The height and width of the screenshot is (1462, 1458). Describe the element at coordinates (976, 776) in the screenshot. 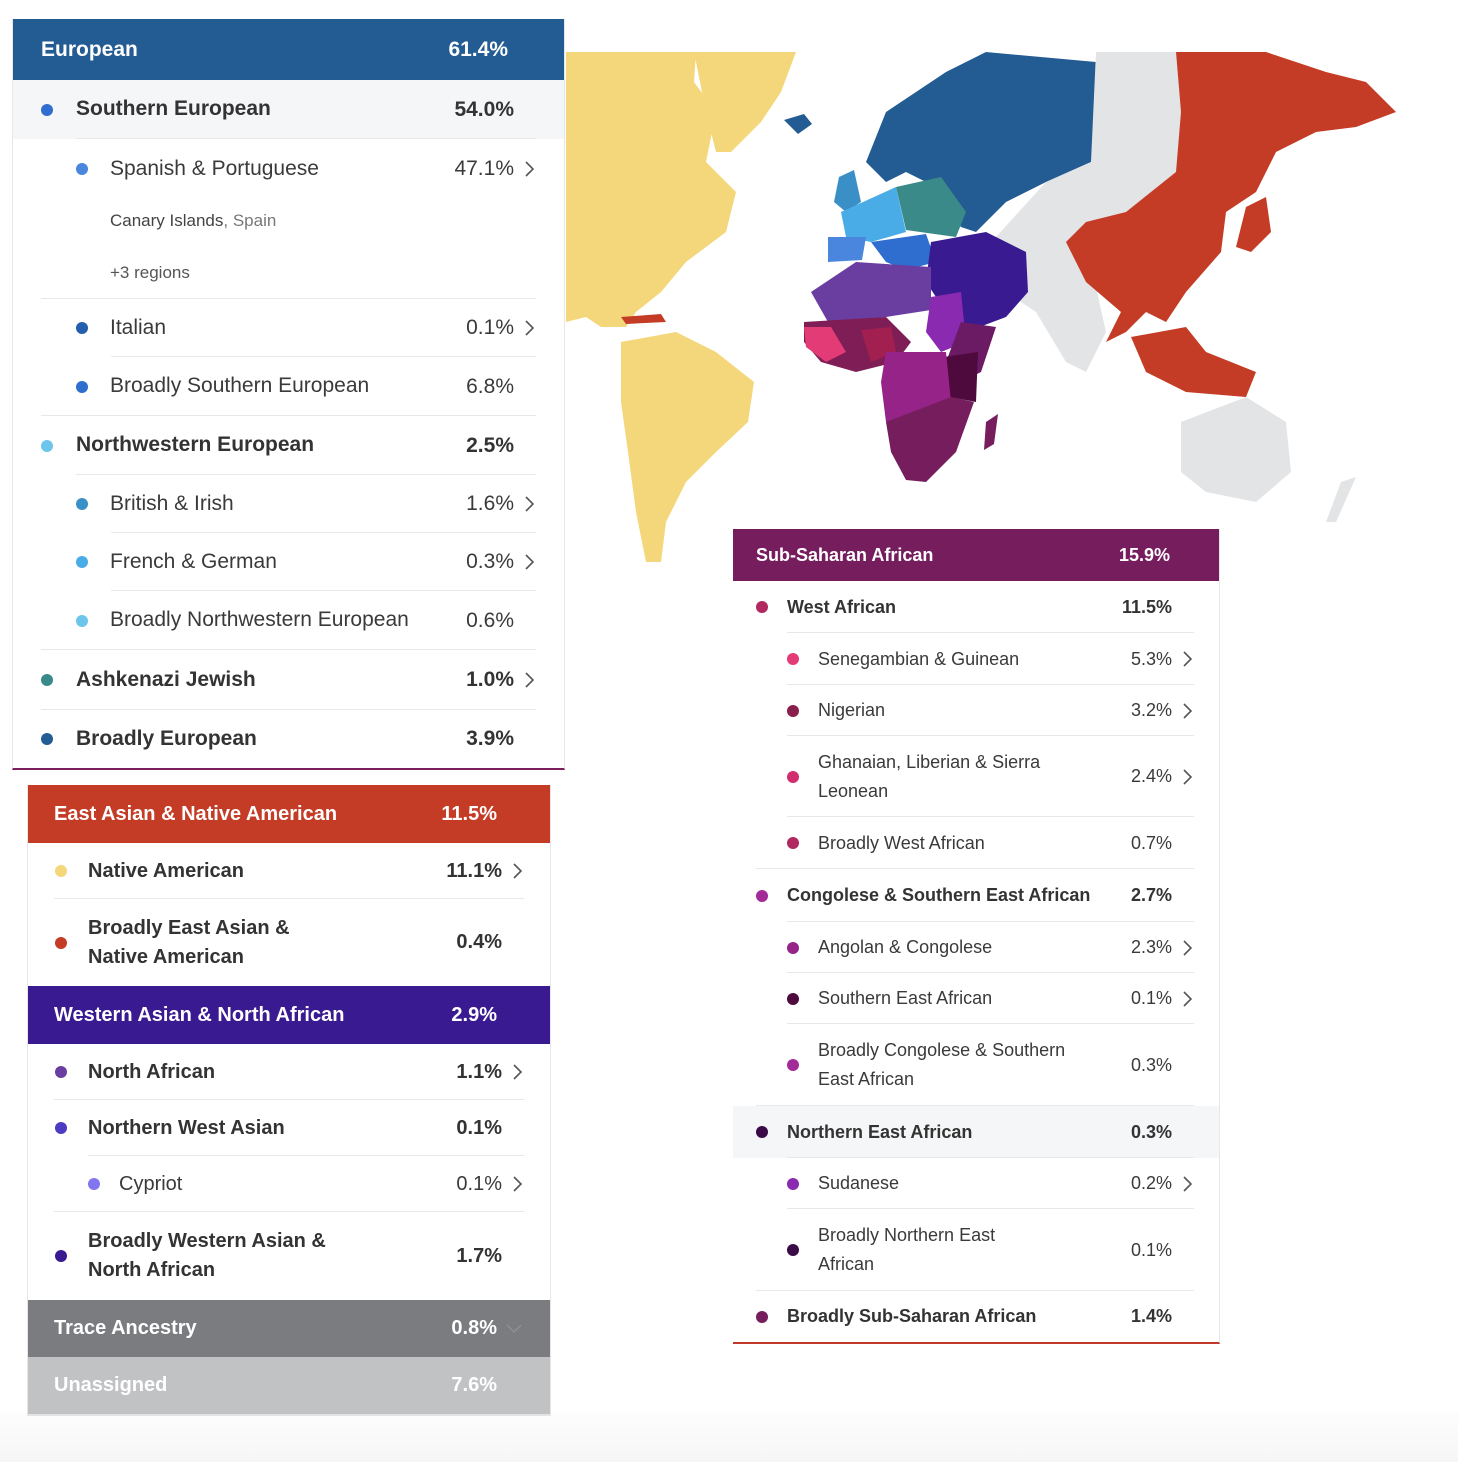

I see `ancestry-row-ghanaian-liberian-sierra-leonean: Ghanaian, Liberian & Sierra Leonean 2.4%` at that location.